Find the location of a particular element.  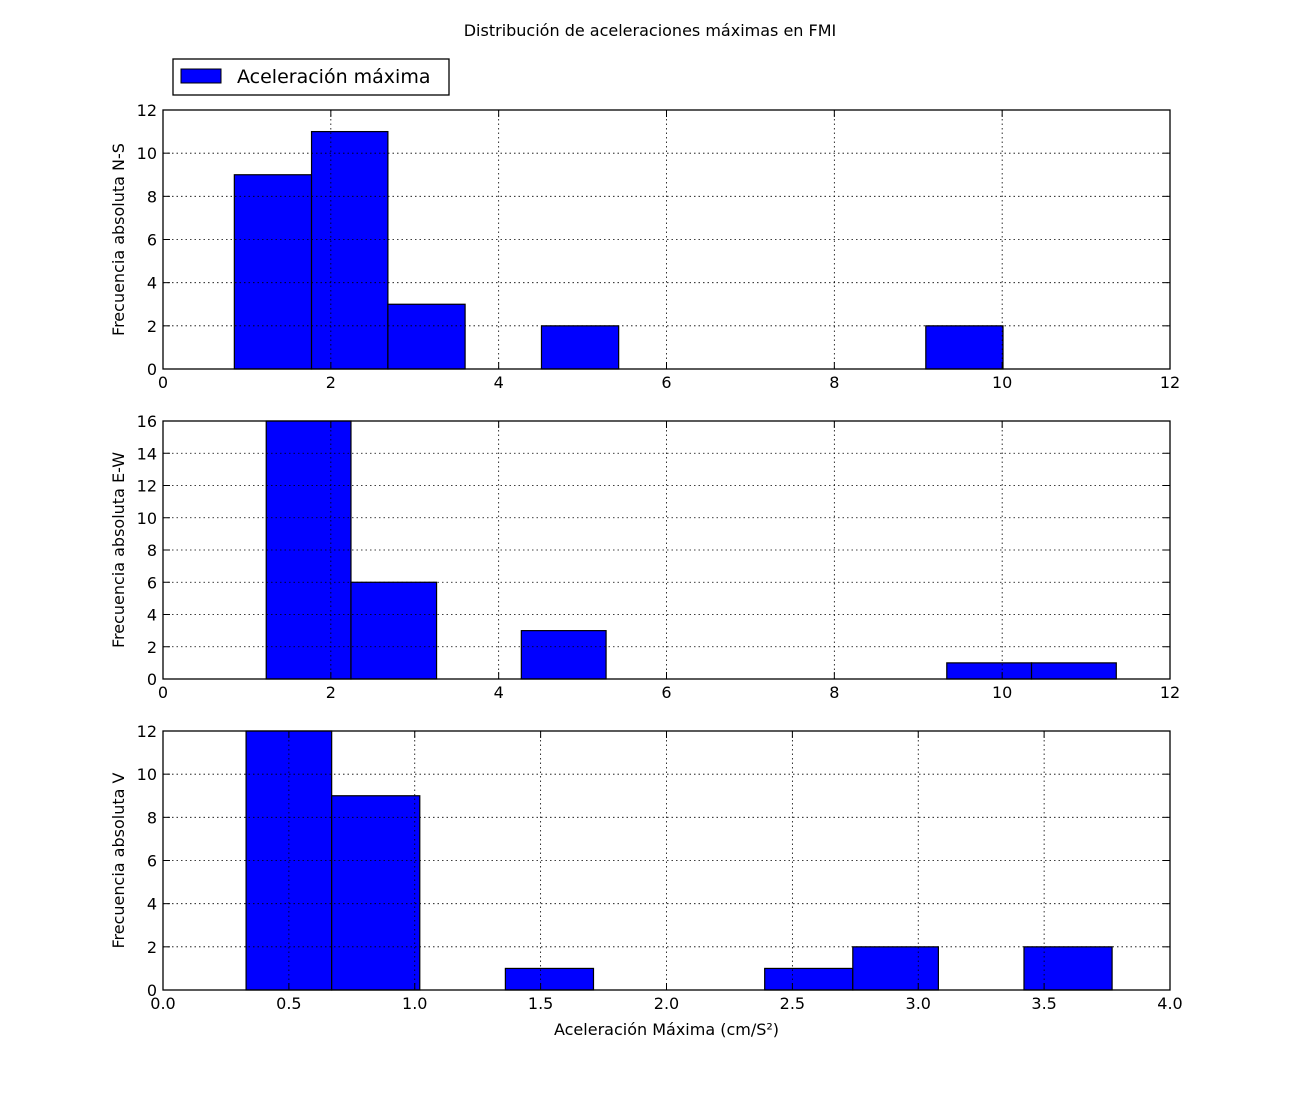

x-tick-label: 2.5 is located at coordinates (792, 1003).